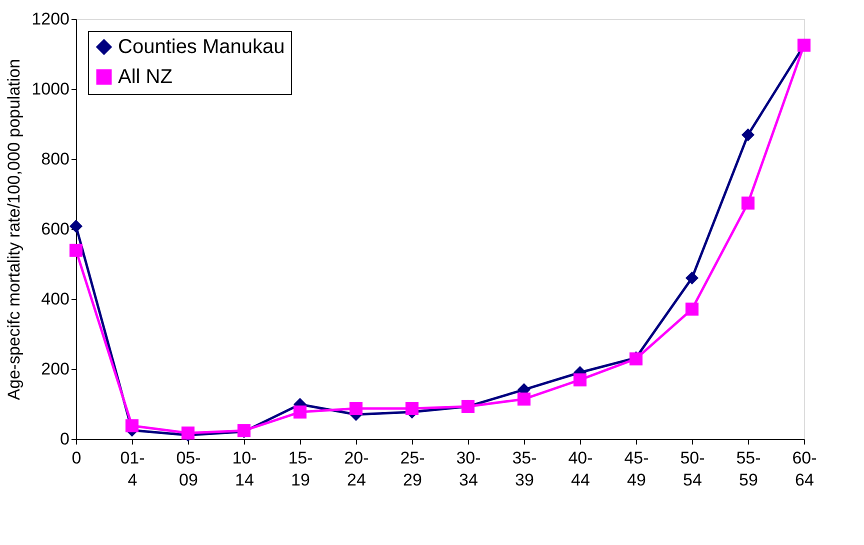  I want to click on y-tick-label: 800, so click(55, 159).